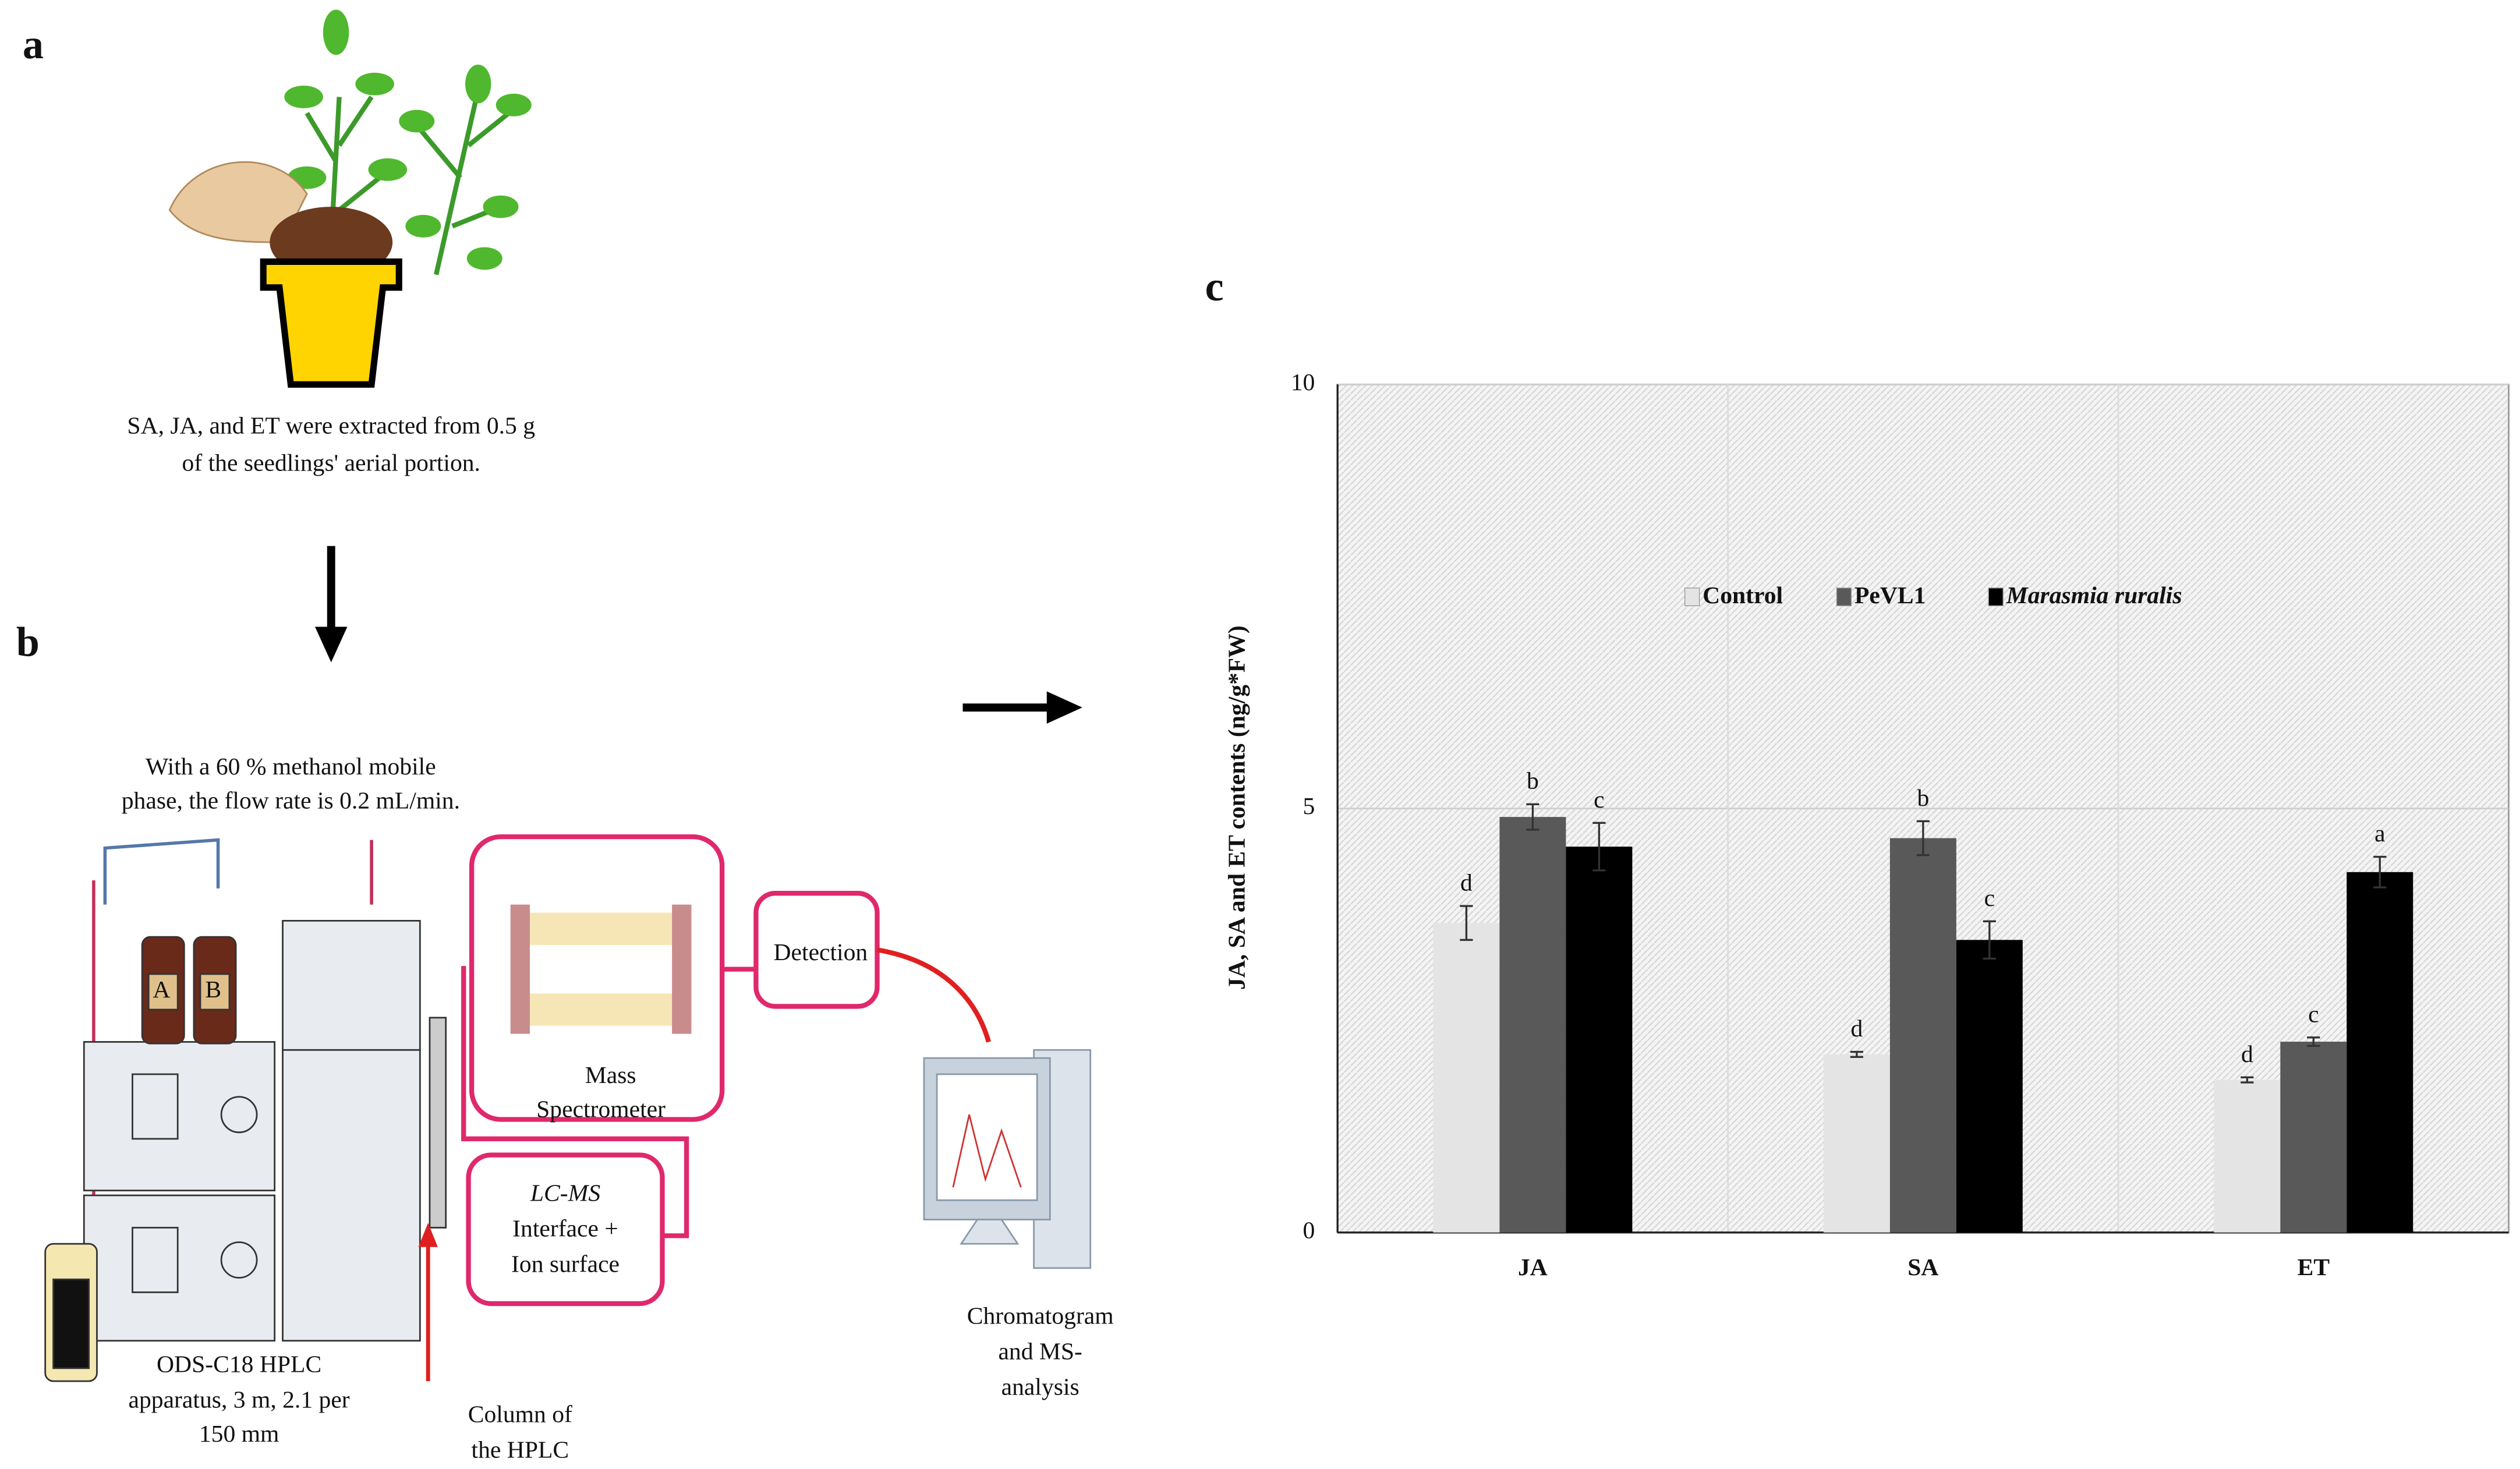 Image resolution: width=2520 pixels, height=1469 pixels. Describe the element at coordinates (350, 198) in the screenshot. I see `plant-illustration` at that location.